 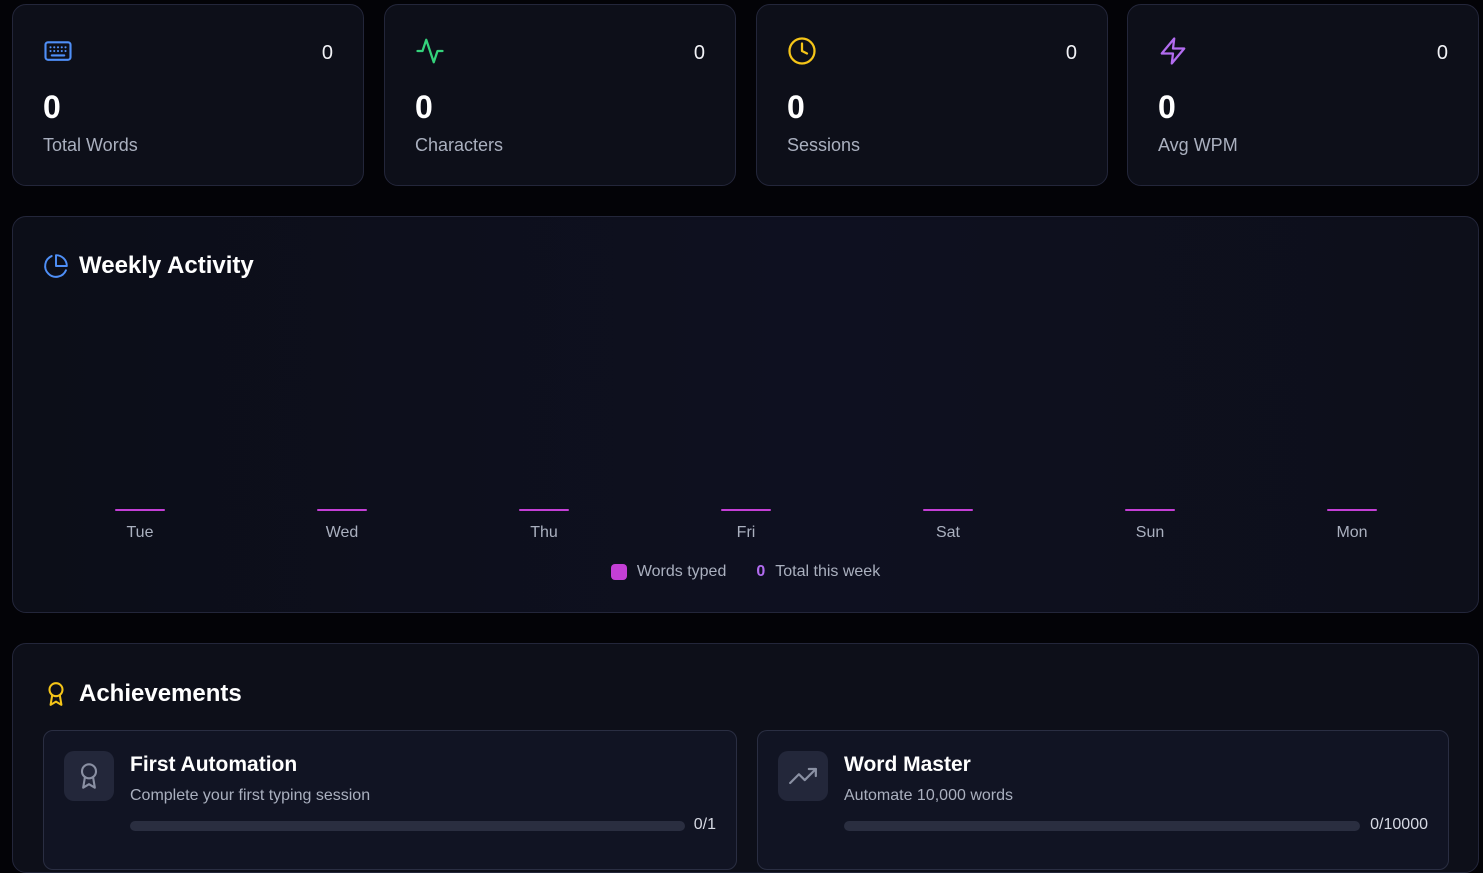 What do you see at coordinates (430, 51) in the screenshot?
I see `activity-icon` at bounding box center [430, 51].